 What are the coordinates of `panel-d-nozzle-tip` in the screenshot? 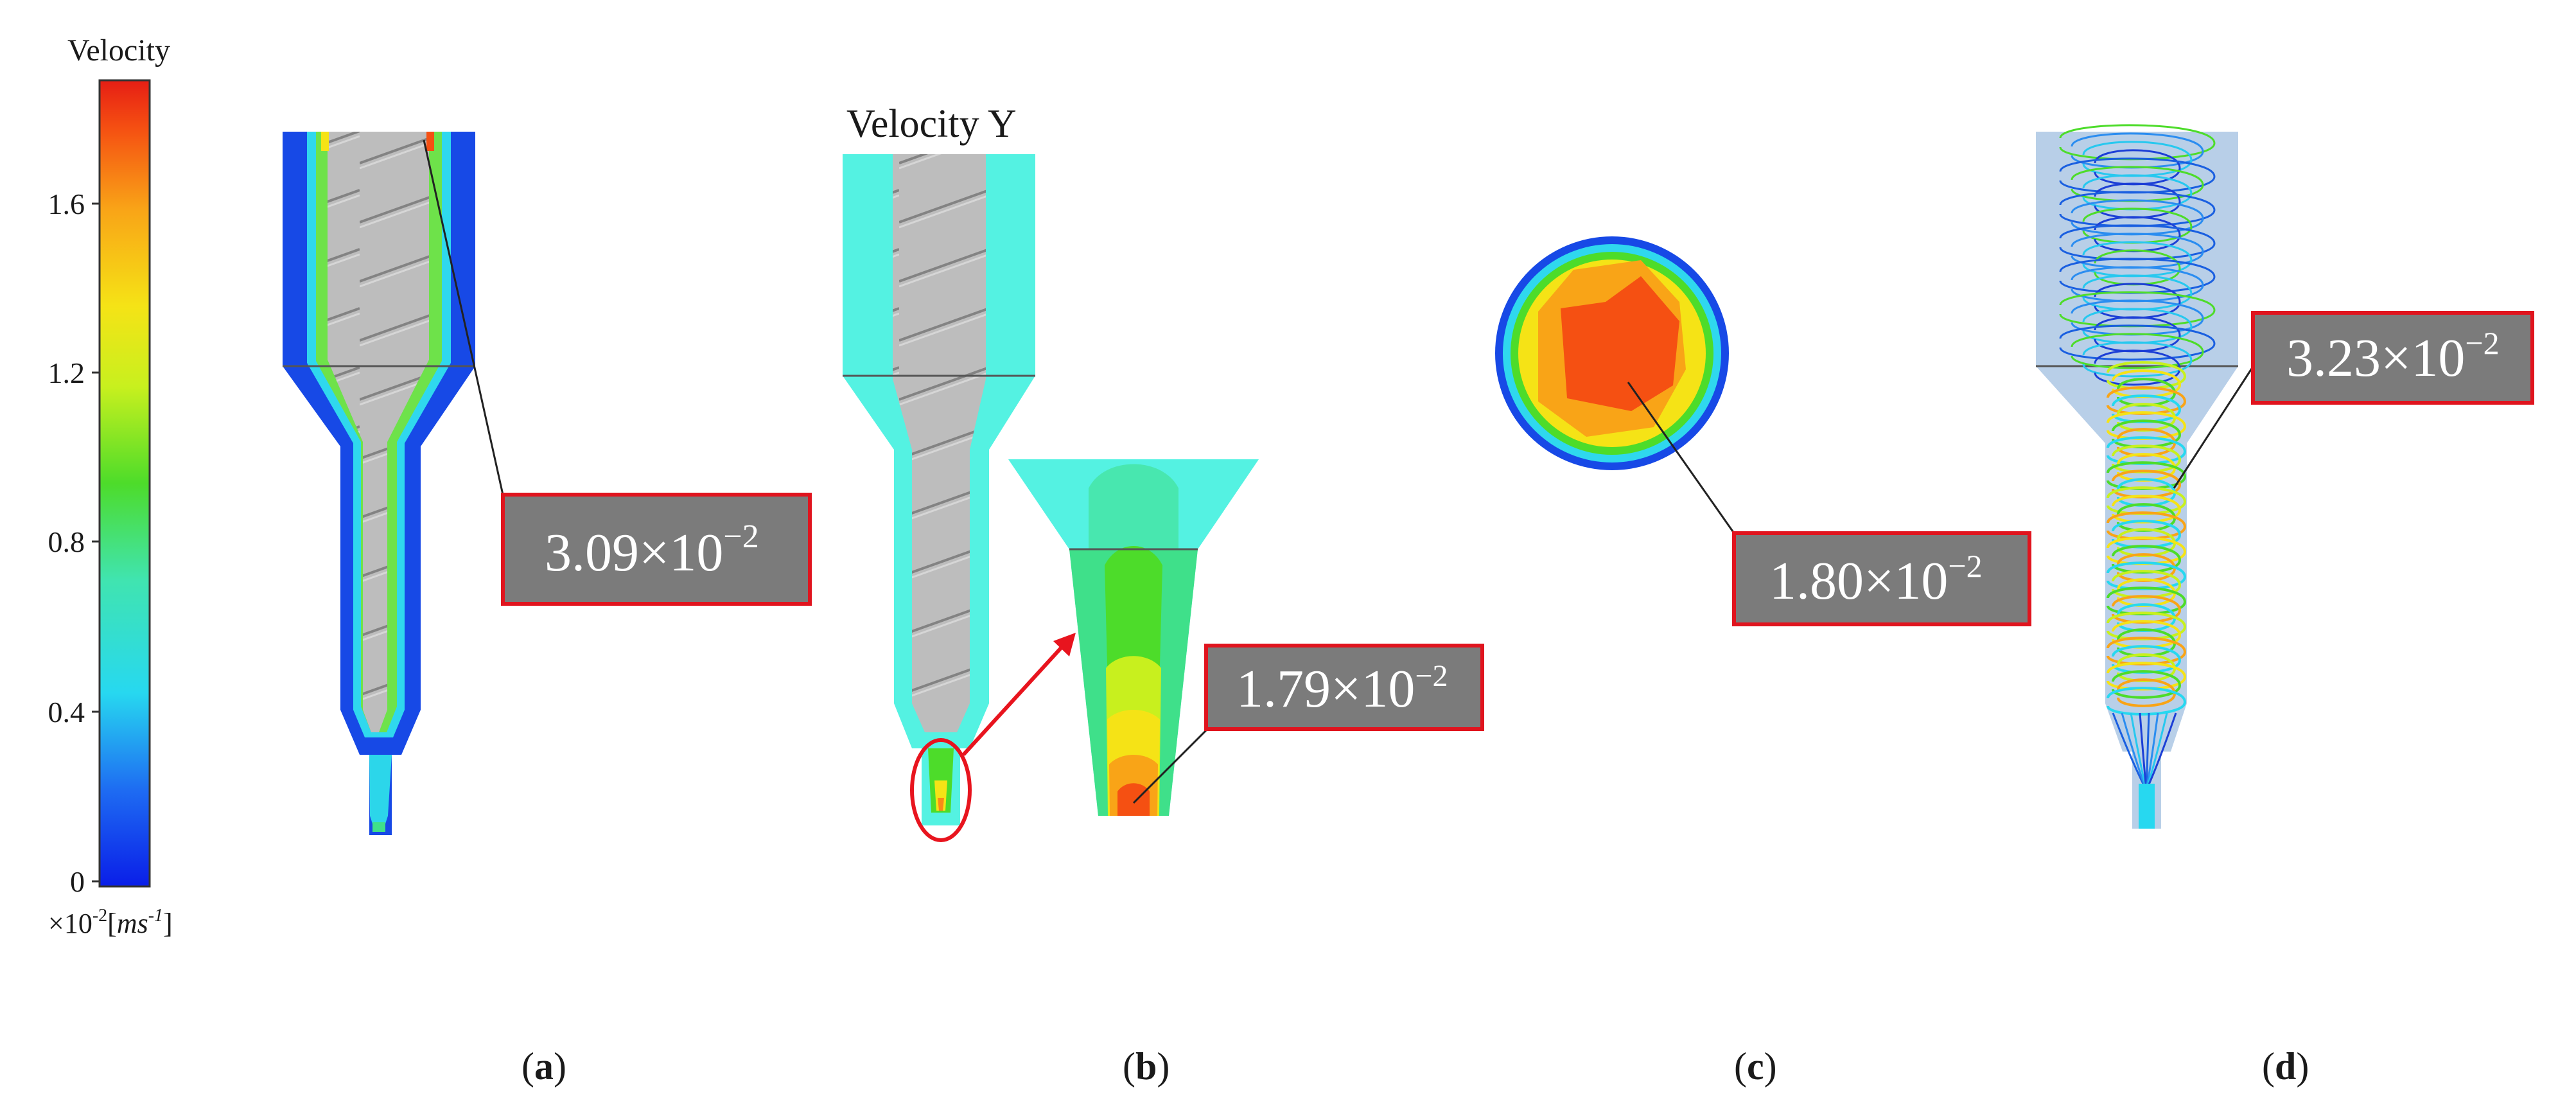 It's located at (2147, 806).